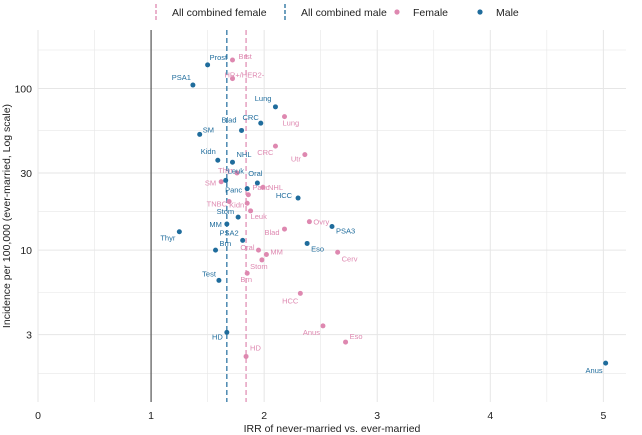  Describe the element at coordinates (276, 251) in the screenshot. I see `female-label-mm: MM` at that location.